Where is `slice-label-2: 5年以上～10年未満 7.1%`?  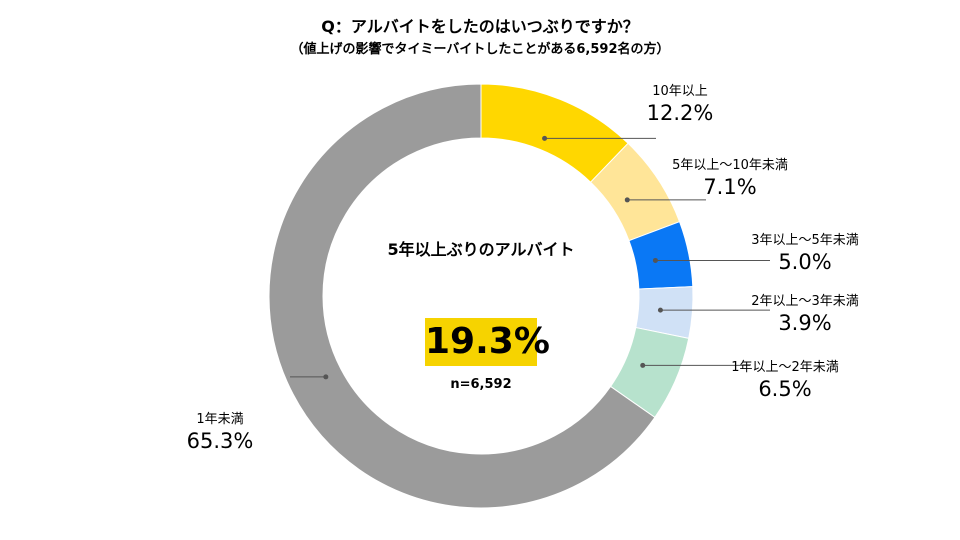 slice-label-2: 5年以上～10年未満 7.1% is located at coordinates (730, 179).